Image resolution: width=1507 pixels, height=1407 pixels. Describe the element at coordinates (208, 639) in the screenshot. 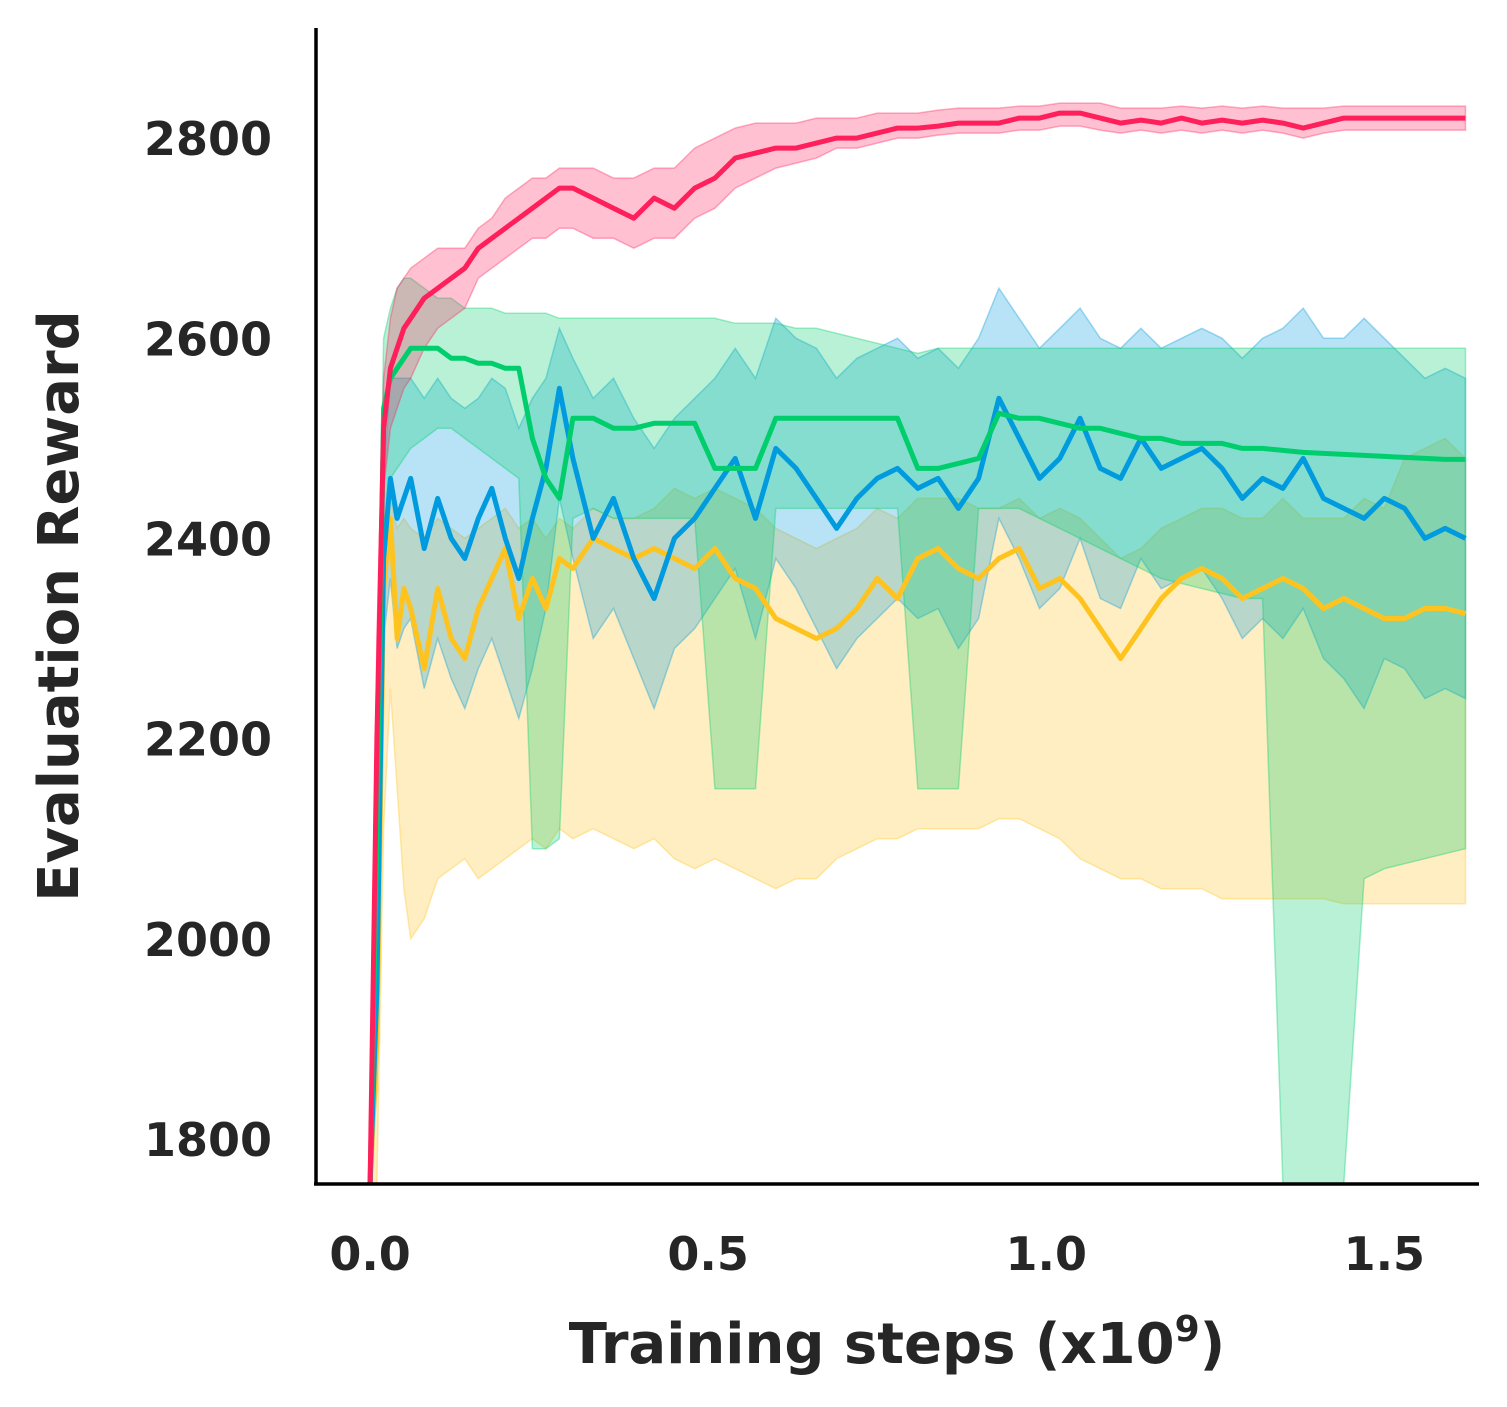

I see `y-tick-labels: 1800 2000 2200 2400 2600 2800` at that location.